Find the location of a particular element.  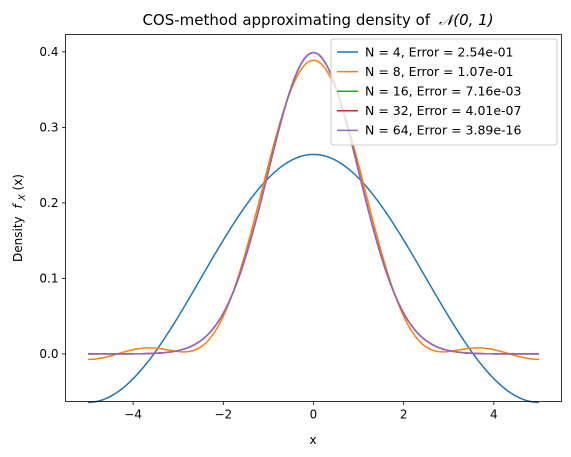

y-axis-label-math: f is located at coordinates (18, 206).